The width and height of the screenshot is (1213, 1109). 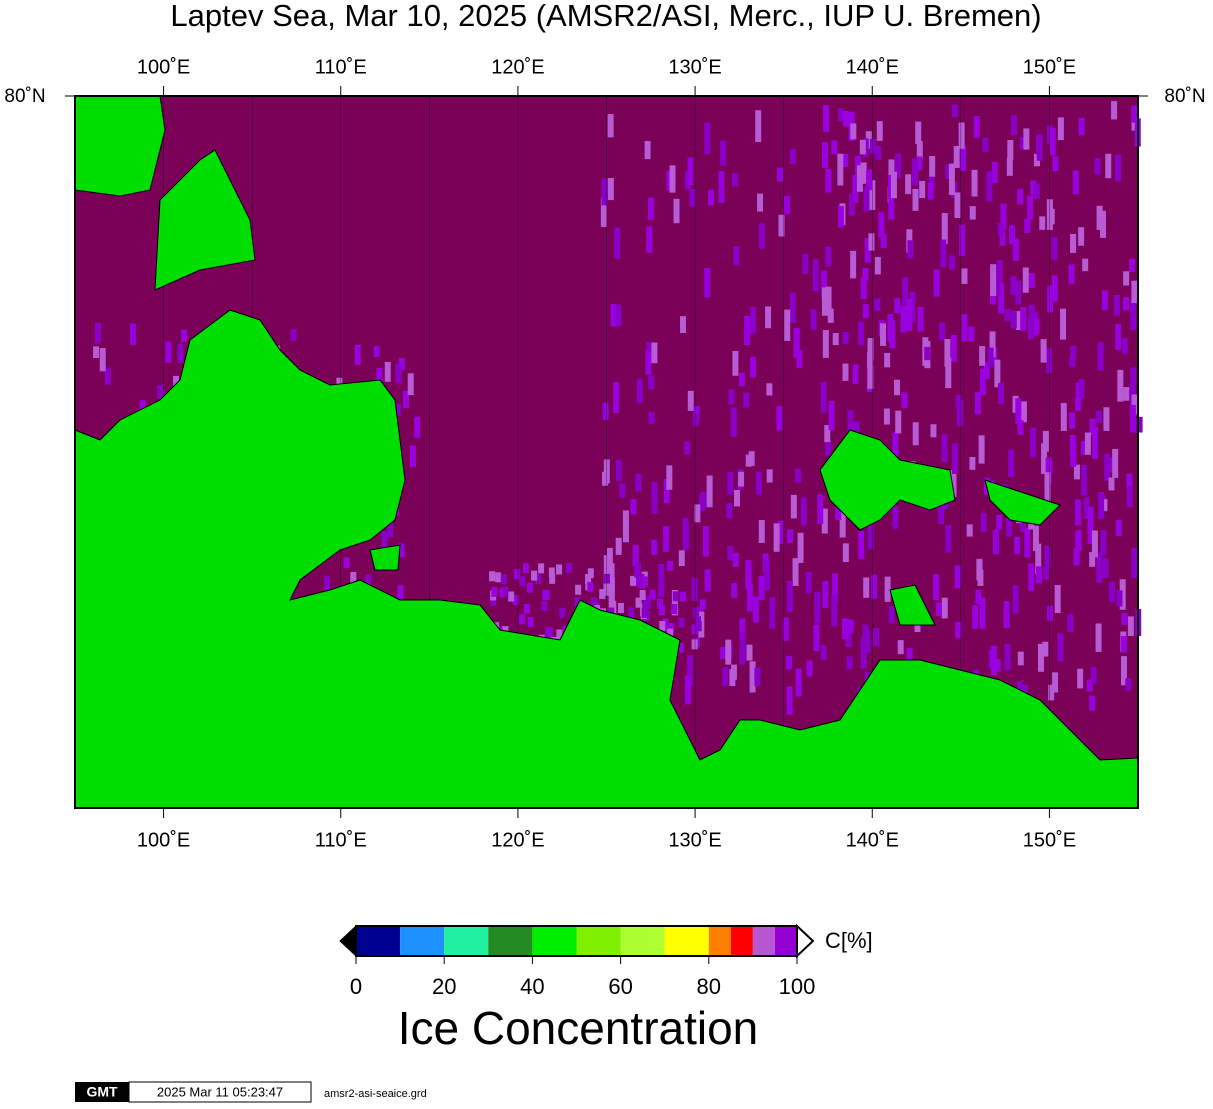 I want to click on lat-label: 80˚N, so click(x=24, y=96).